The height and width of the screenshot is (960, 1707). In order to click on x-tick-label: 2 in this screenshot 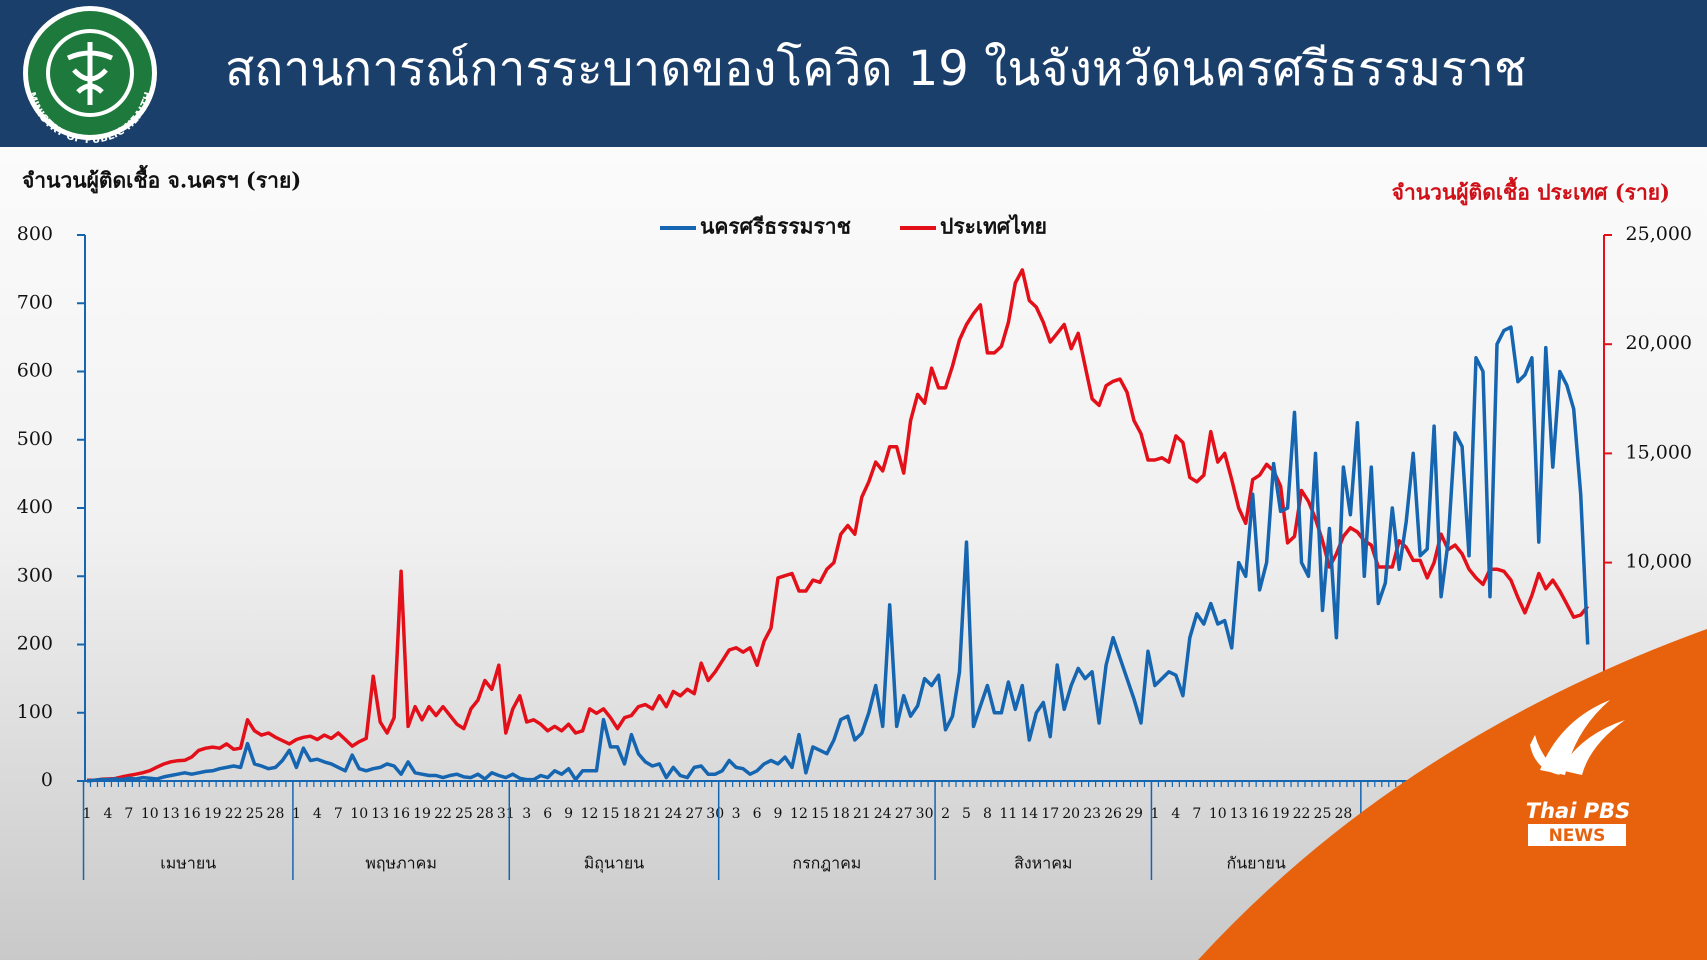, I will do `click(945, 814)`.